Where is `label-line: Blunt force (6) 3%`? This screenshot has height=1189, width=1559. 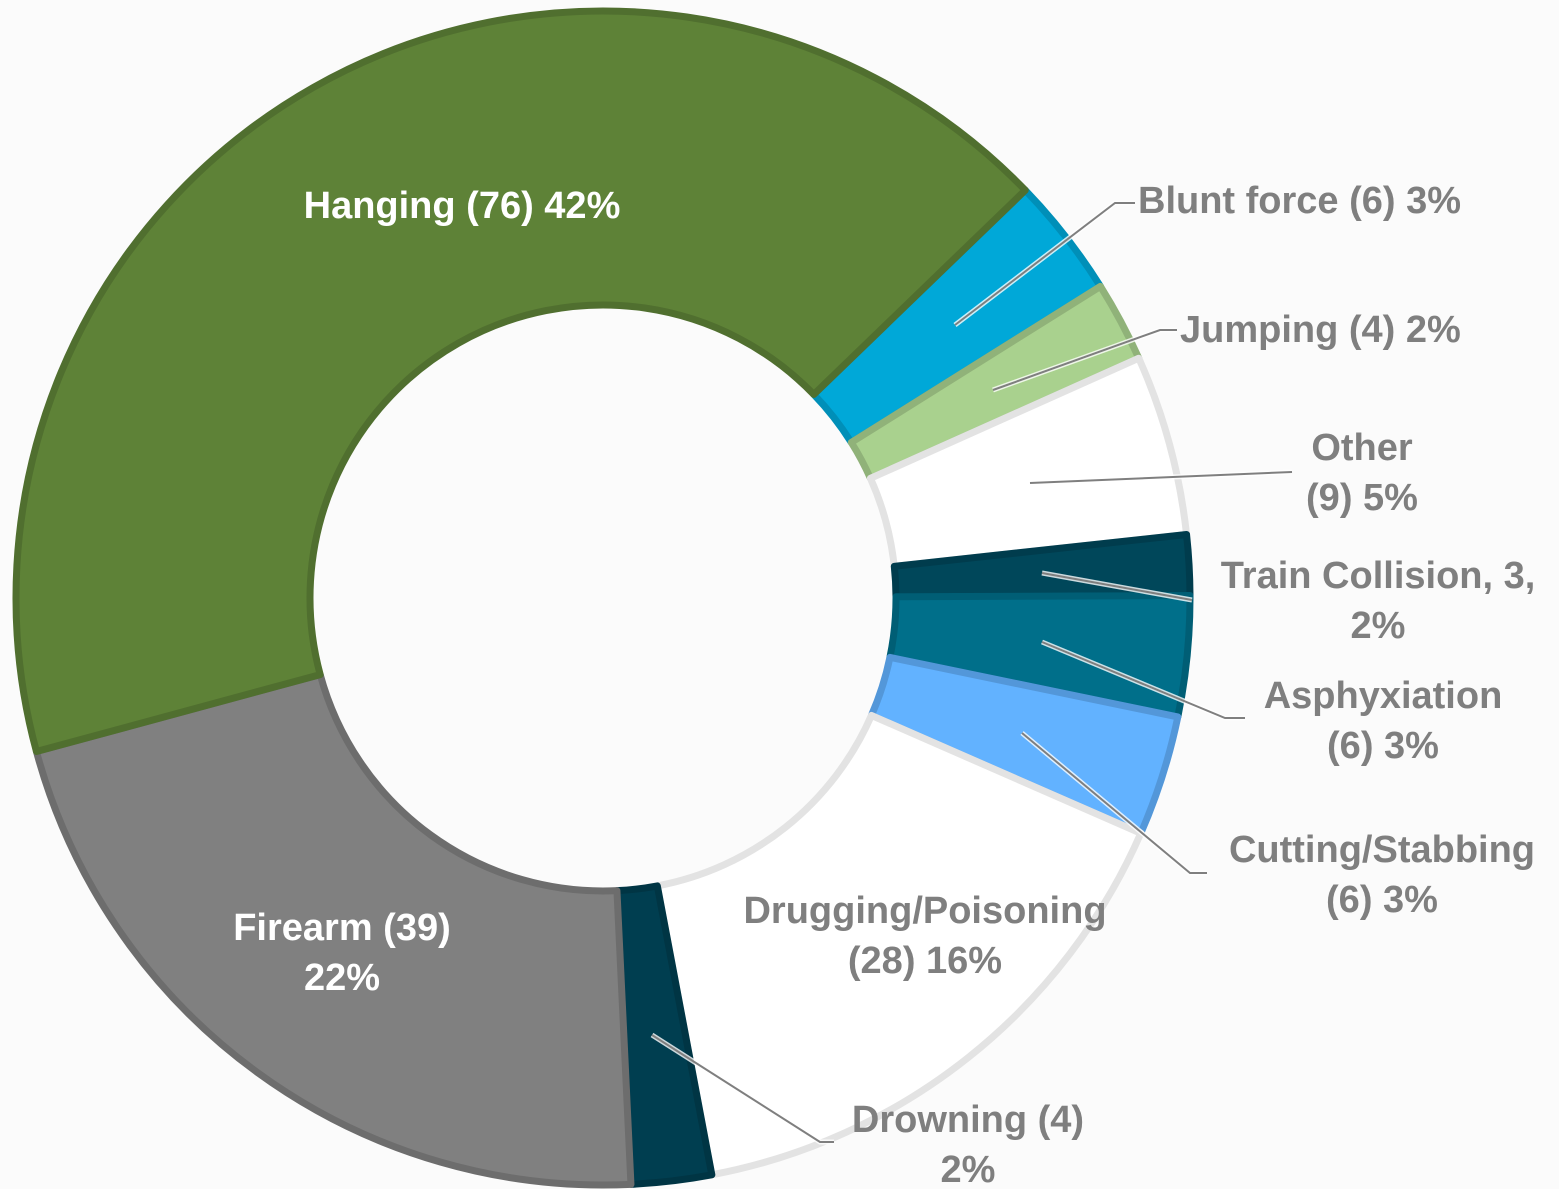
label-line: Blunt force (6) 3% is located at coordinates (1299, 201).